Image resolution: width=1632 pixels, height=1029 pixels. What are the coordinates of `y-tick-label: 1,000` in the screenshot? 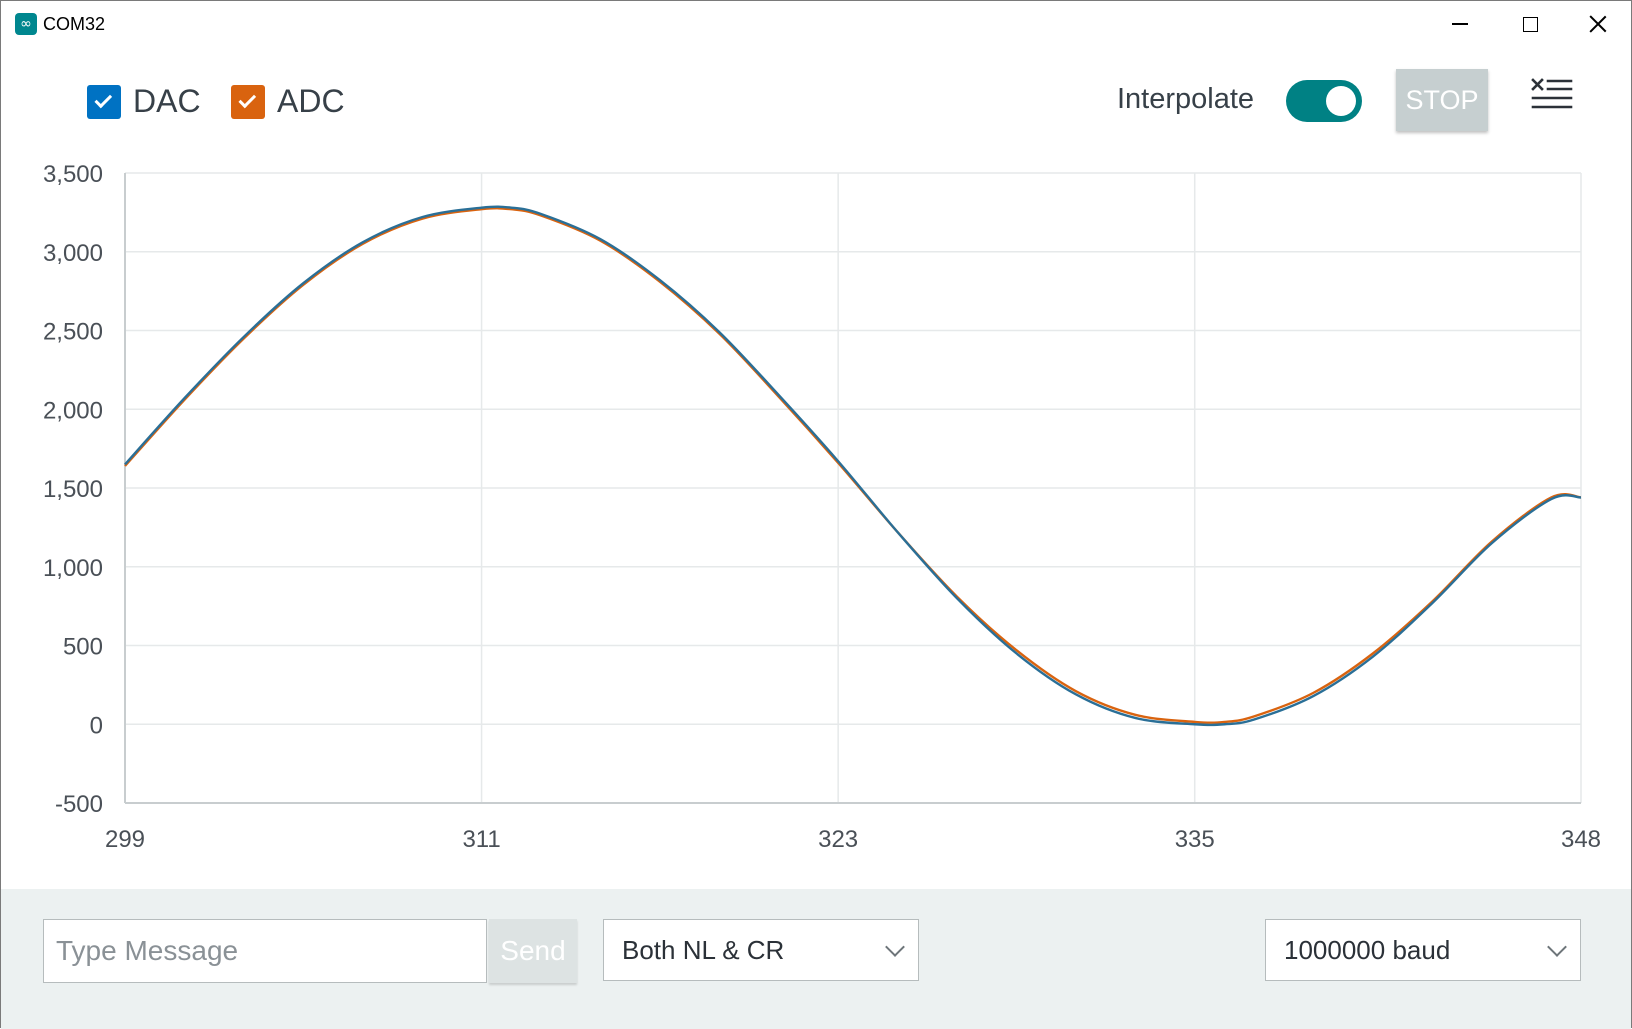 It's located at (73, 568).